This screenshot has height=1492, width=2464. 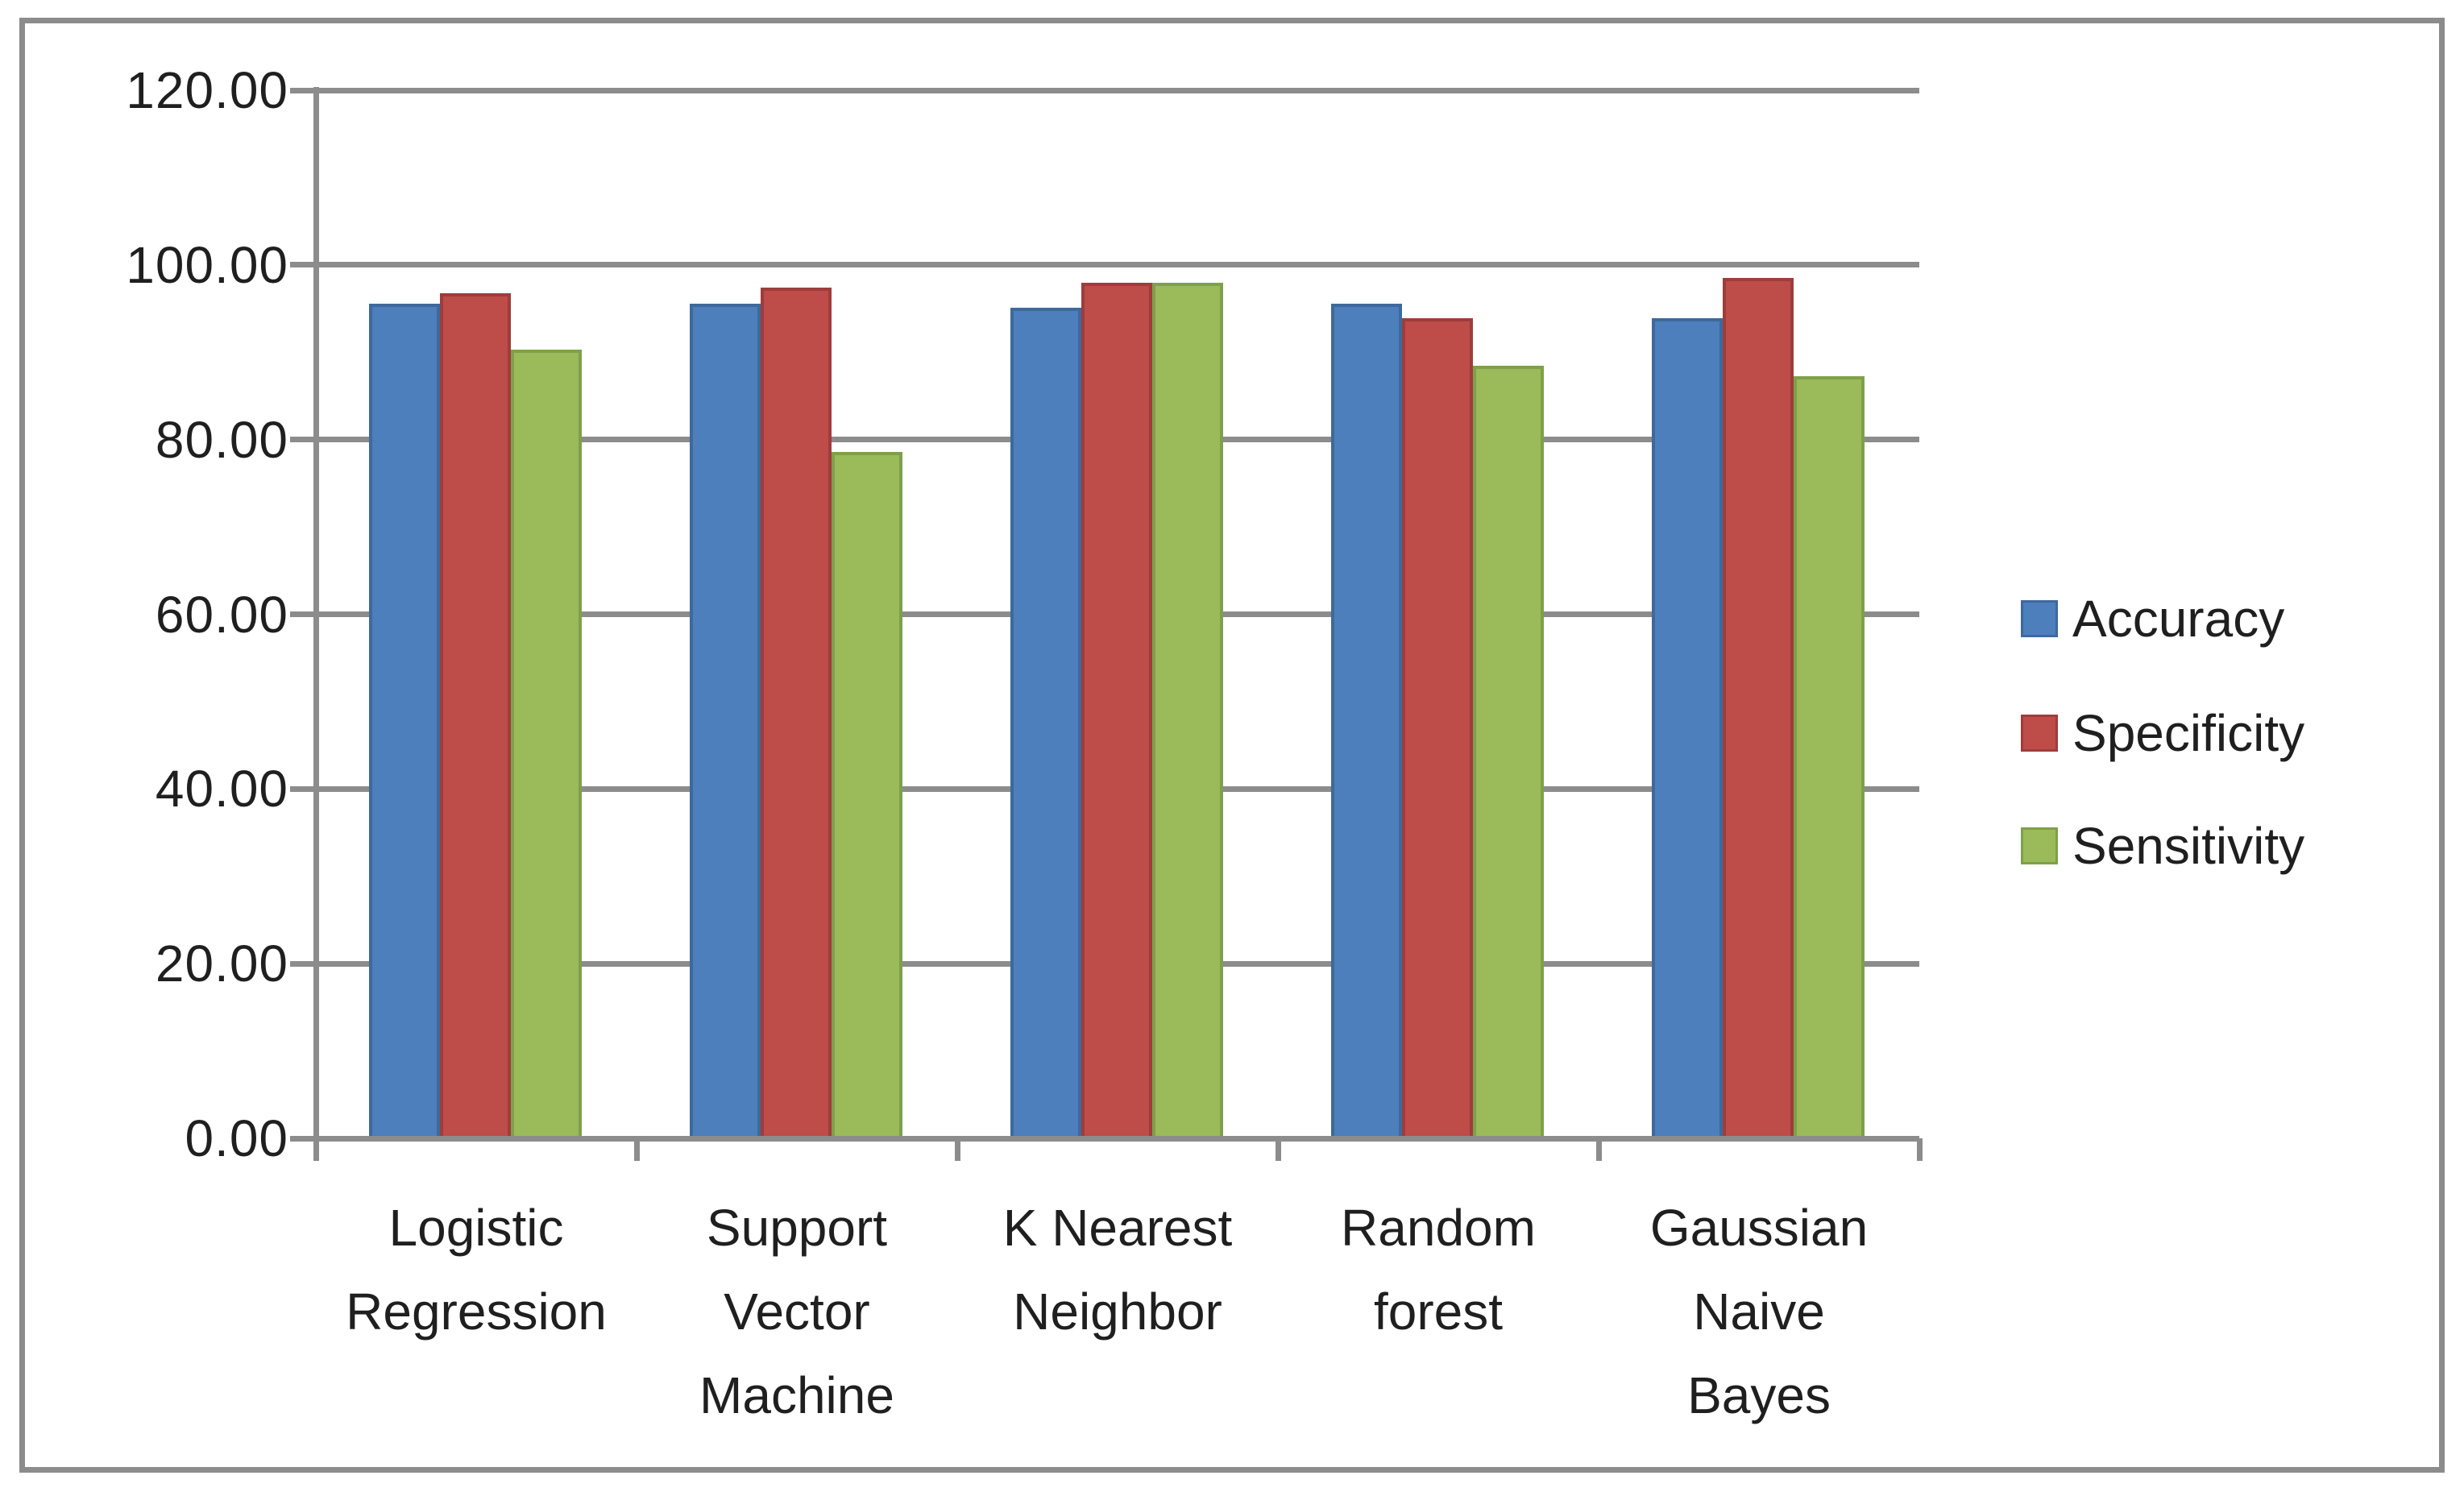 What do you see at coordinates (221, 440) in the screenshot?
I see `y-axis-label: 80.00` at bounding box center [221, 440].